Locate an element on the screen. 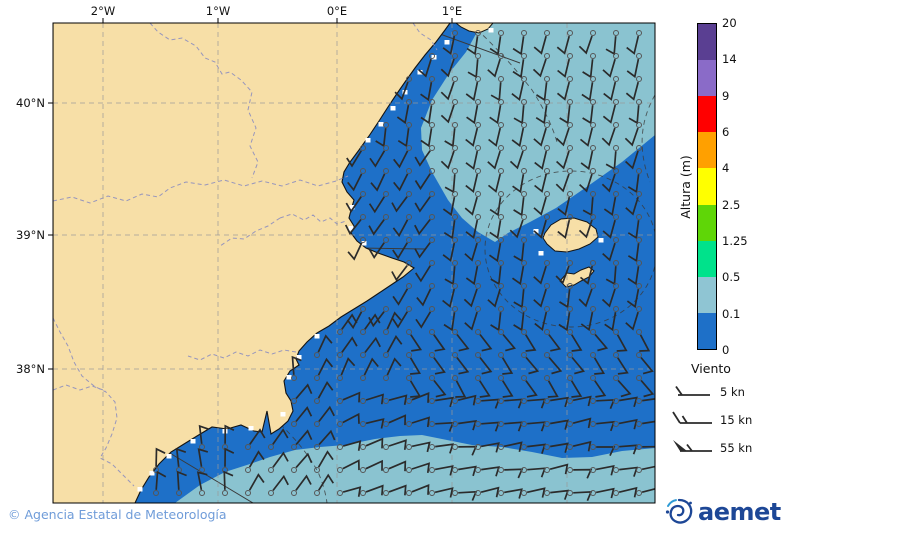 The height and width of the screenshot is (533, 900). province-border-dashed is located at coordinates (80, 388).